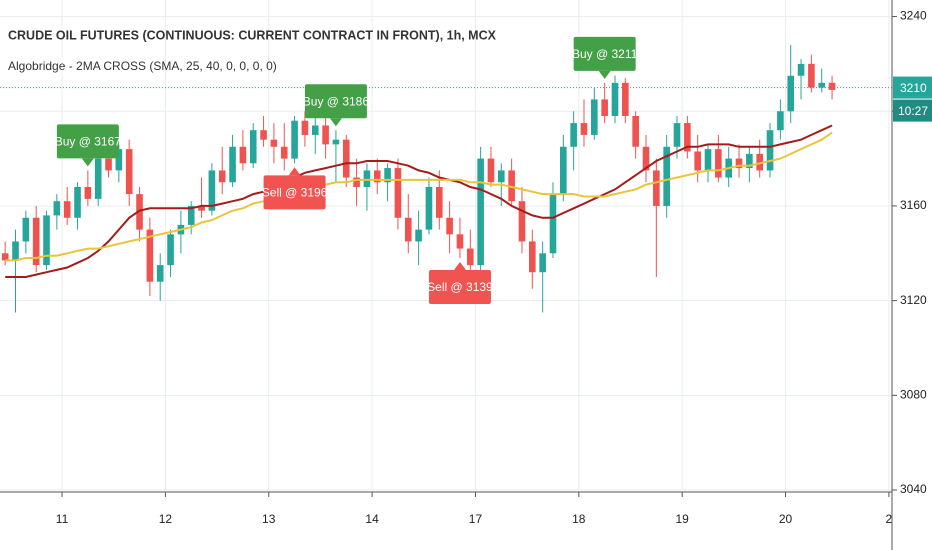 This screenshot has height=550, width=932. Describe the element at coordinates (62, 519) in the screenshot. I see `x-tick-label: 11` at that location.